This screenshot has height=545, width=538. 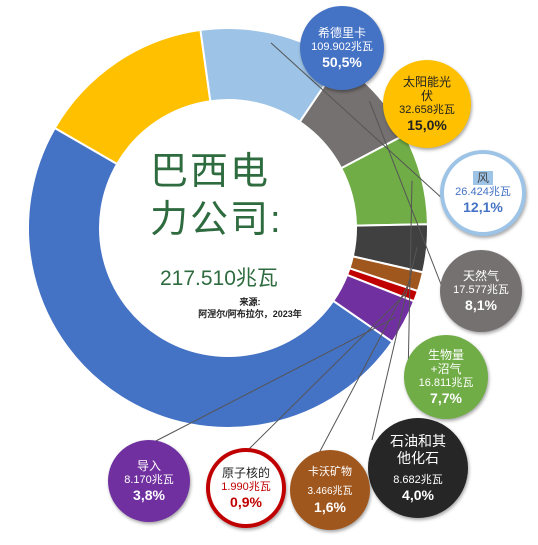 I want to click on source-text: 阿涅尔/阿布拉尔，2023年, so click(x=250, y=314).